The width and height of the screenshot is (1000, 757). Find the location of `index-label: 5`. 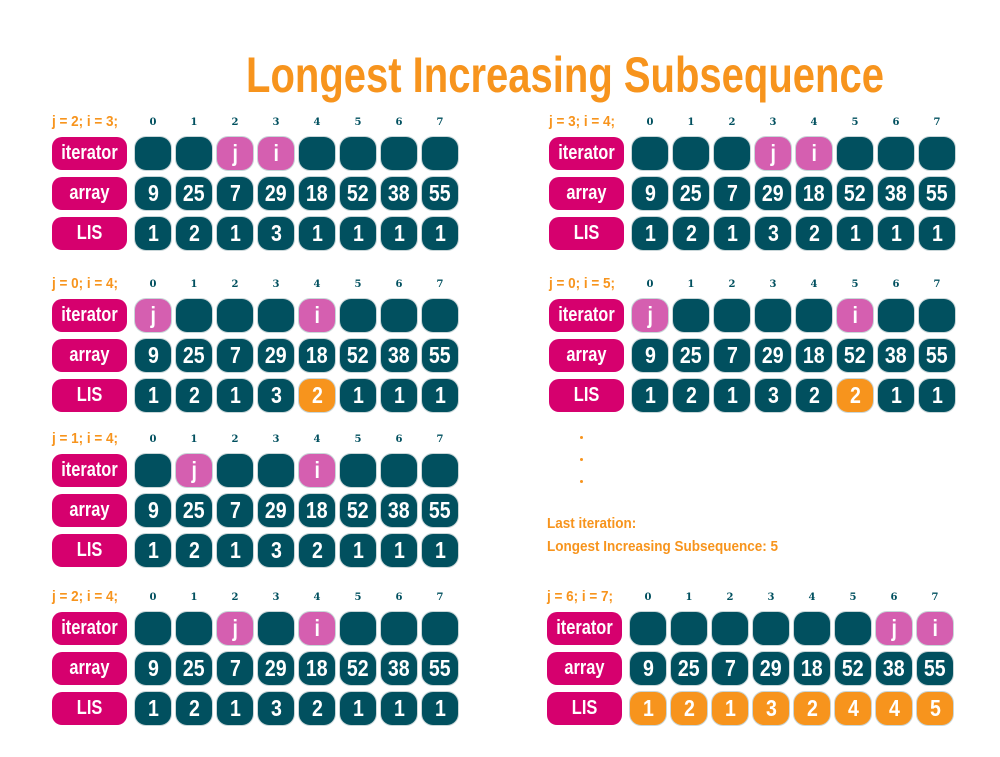

index-label: 5 is located at coordinates (358, 439).